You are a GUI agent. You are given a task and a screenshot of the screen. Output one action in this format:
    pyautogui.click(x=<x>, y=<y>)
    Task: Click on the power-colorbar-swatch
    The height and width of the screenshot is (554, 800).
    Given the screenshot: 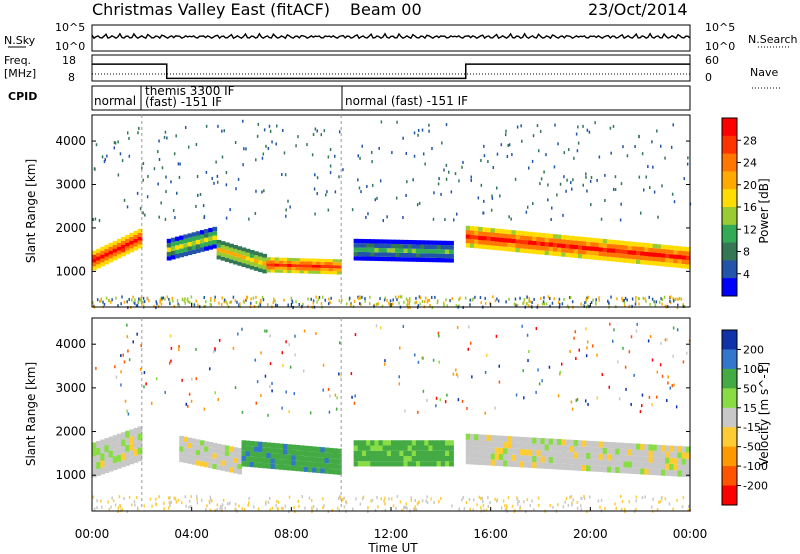 What is the action you would take?
    pyautogui.click(x=729, y=287)
    